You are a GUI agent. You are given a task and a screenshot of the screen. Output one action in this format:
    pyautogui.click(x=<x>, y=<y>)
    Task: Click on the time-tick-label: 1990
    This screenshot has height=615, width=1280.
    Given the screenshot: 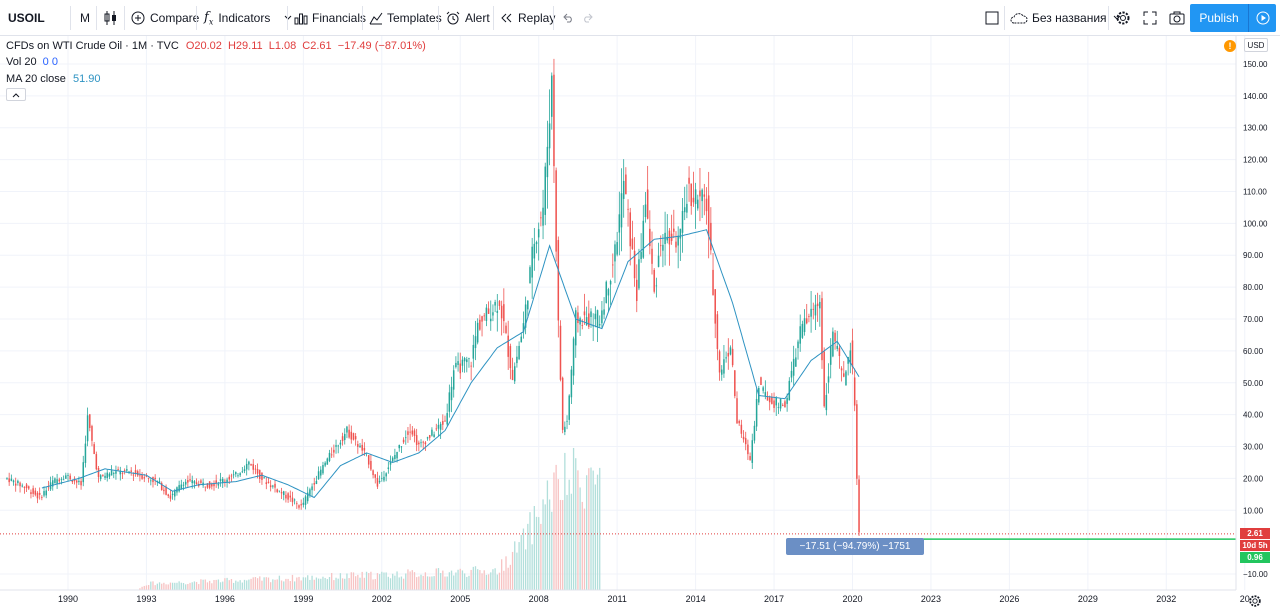 What is the action you would take?
    pyautogui.click(x=68, y=599)
    